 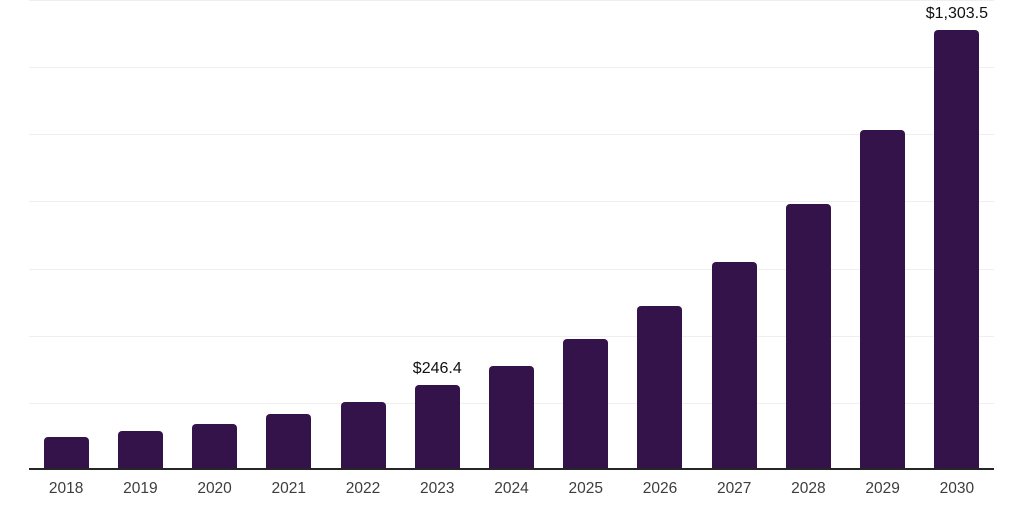 What do you see at coordinates (734, 488) in the screenshot?
I see `x-tick-label-2027: 2027` at bounding box center [734, 488].